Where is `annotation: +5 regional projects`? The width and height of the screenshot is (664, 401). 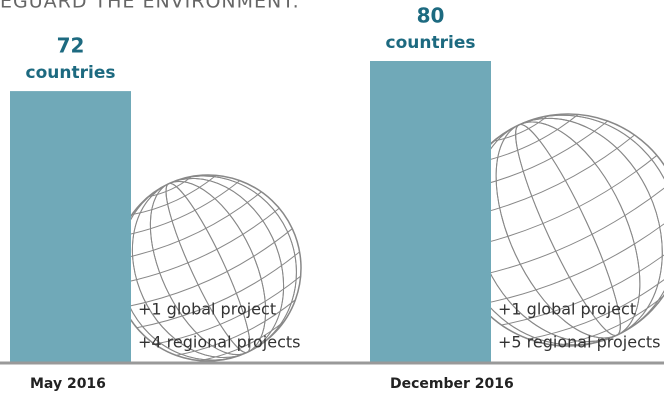
annotation: +5 regional projects is located at coordinates (579, 342).